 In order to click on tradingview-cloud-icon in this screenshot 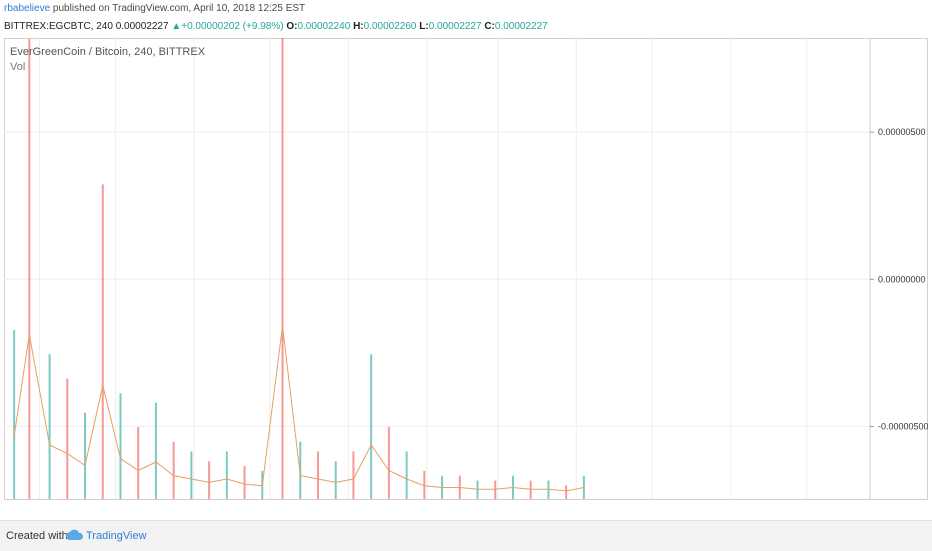, I will do `click(75, 534)`.